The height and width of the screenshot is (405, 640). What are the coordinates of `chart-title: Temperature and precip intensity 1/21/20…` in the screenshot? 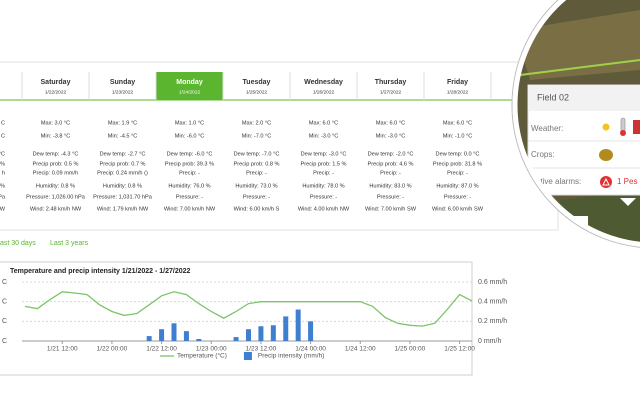 It's located at (100, 271).